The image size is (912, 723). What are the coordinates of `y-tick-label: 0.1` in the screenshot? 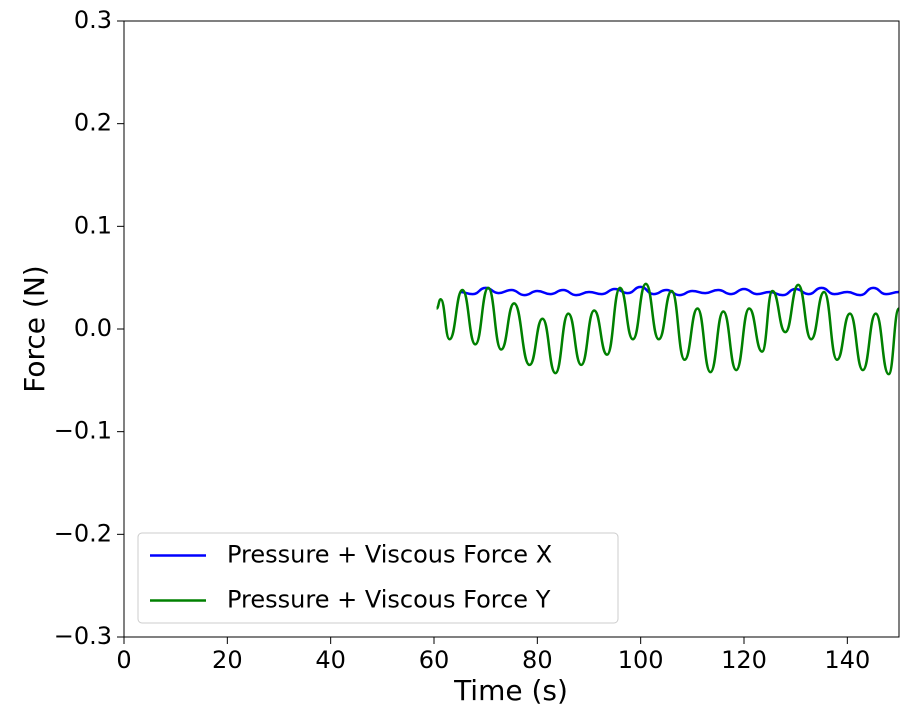 It's located at (93, 225).